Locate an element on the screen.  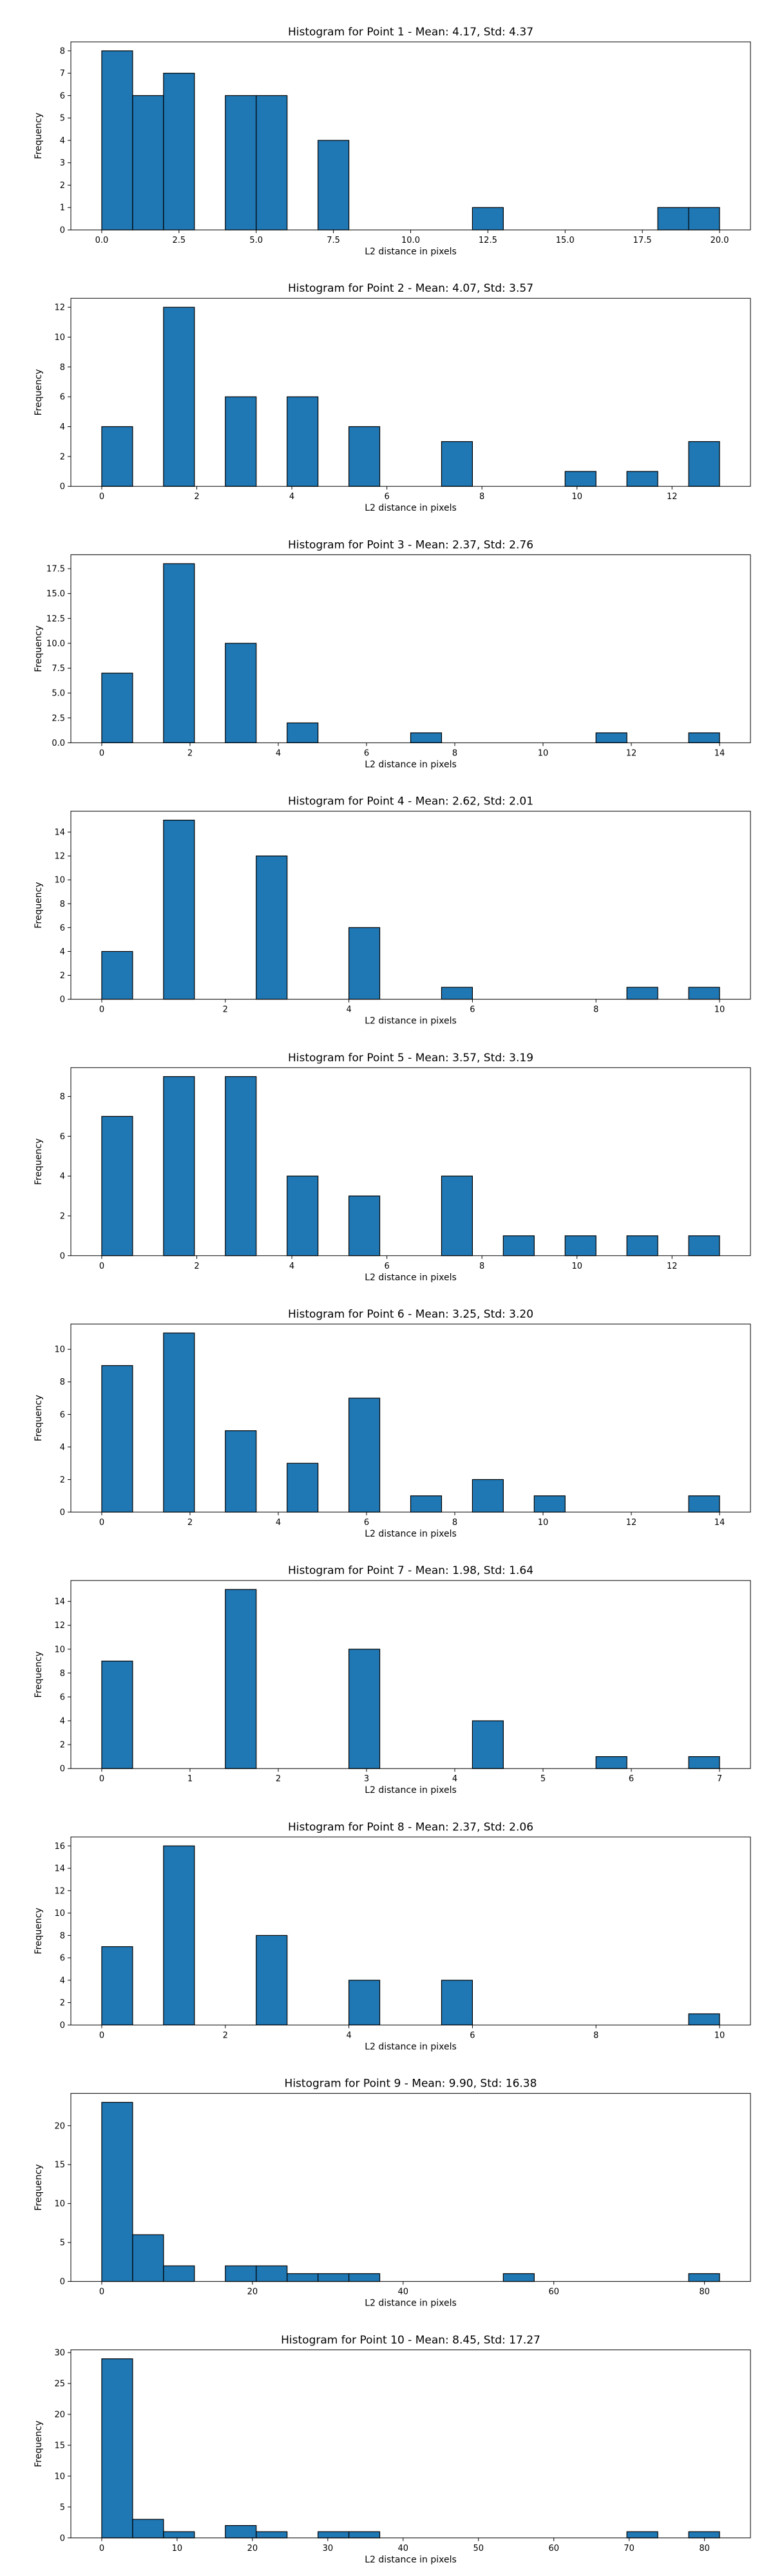
x-tick-label: 3 is located at coordinates (366, 1779).